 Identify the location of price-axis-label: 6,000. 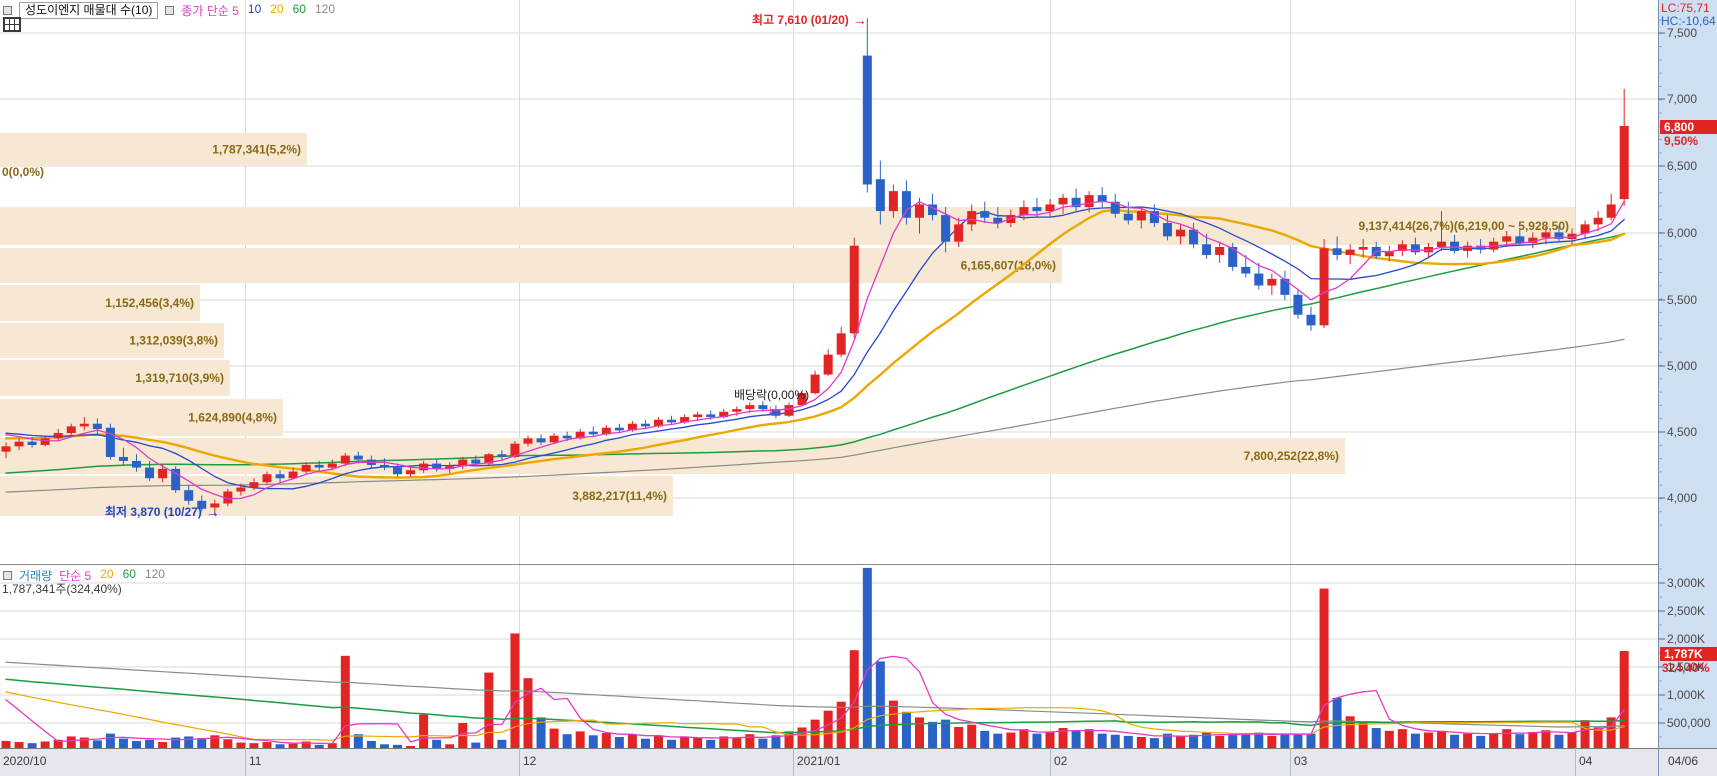
(1682, 233).